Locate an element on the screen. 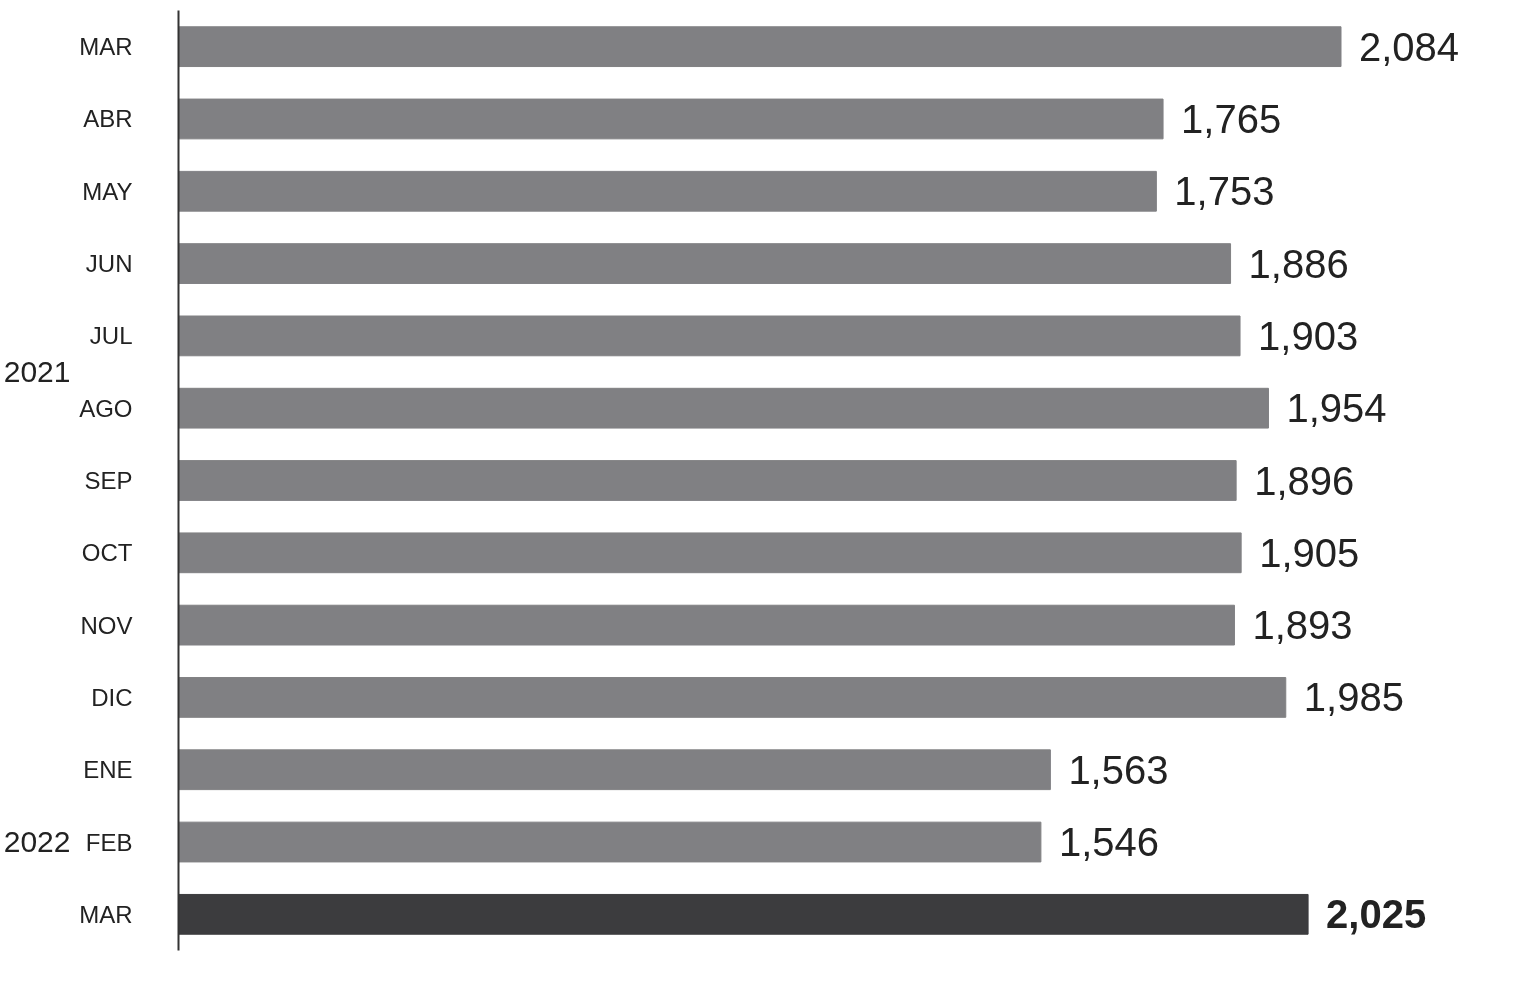 This screenshot has width=1515, height=981. data-label: 1,954 is located at coordinates (1336, 408).